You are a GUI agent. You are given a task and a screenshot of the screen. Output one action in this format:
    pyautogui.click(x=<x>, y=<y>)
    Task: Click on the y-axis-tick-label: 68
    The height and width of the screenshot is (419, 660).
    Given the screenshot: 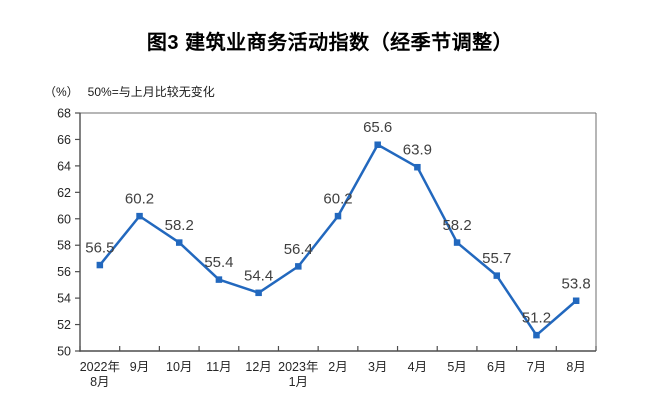 What is the action you would take?
    pyautogui.click(x=64, y=114)
    